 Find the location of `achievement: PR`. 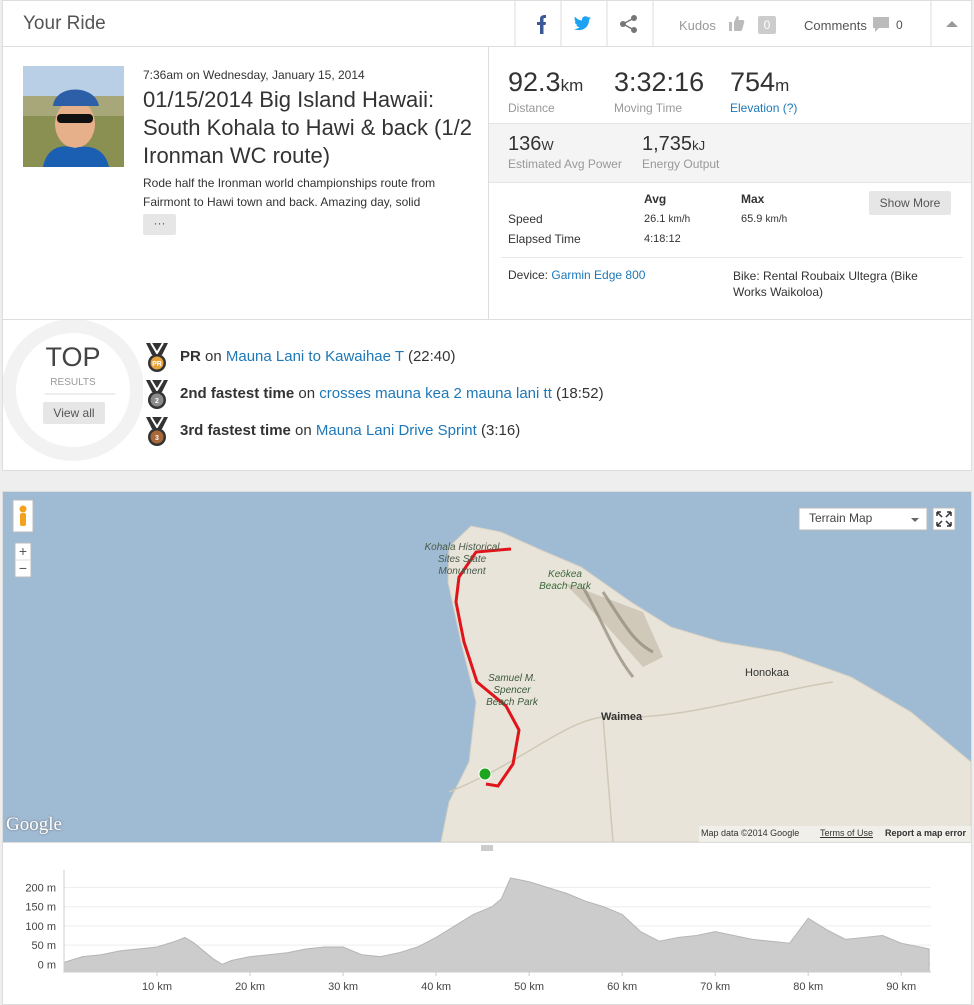

achievement: PR is located at coordinates (190, 356).